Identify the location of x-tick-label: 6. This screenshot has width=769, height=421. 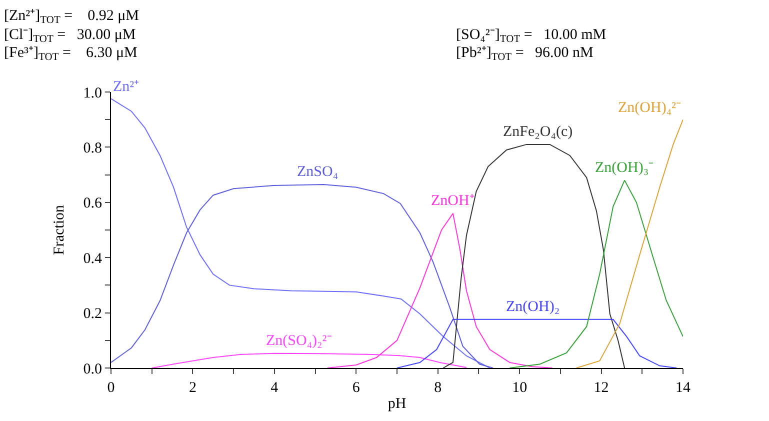
(356, 388).